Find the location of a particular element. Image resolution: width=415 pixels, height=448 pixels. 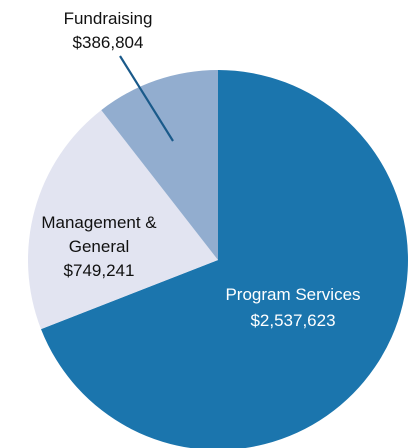

program-services-value: $2,537,623 is located at coordinates (292, 320).